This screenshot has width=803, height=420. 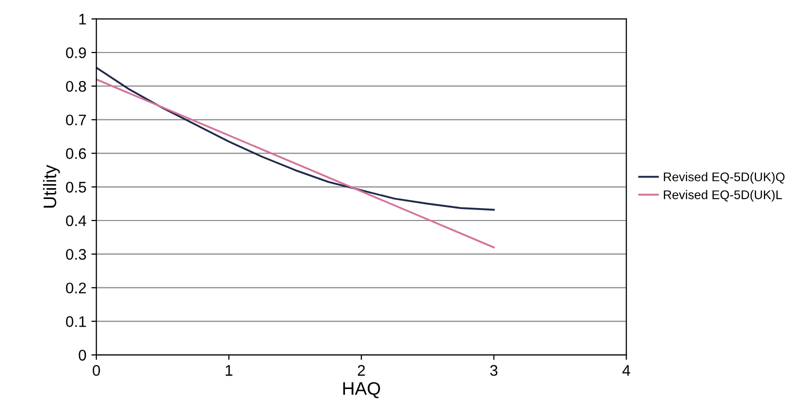 What do you see at coordinates (724, 178) in the screenshot?
I see `legend-label: Revised EQ-5D(UK)Q` at bounding box center [724, 178].